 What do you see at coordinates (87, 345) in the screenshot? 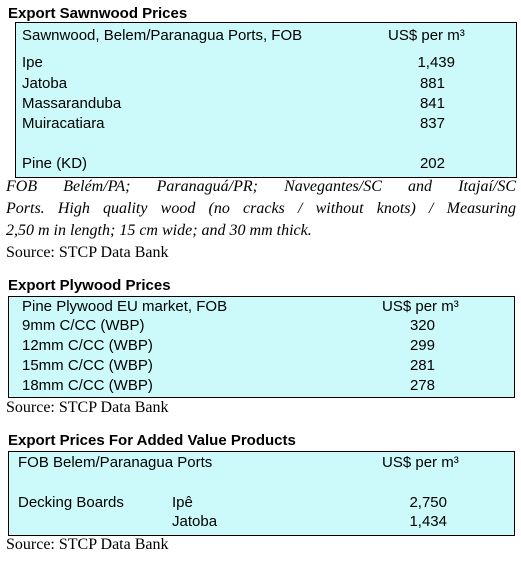
I see `row-label: 12mm C/CC (WBP)` at bounding box center [87, 345].